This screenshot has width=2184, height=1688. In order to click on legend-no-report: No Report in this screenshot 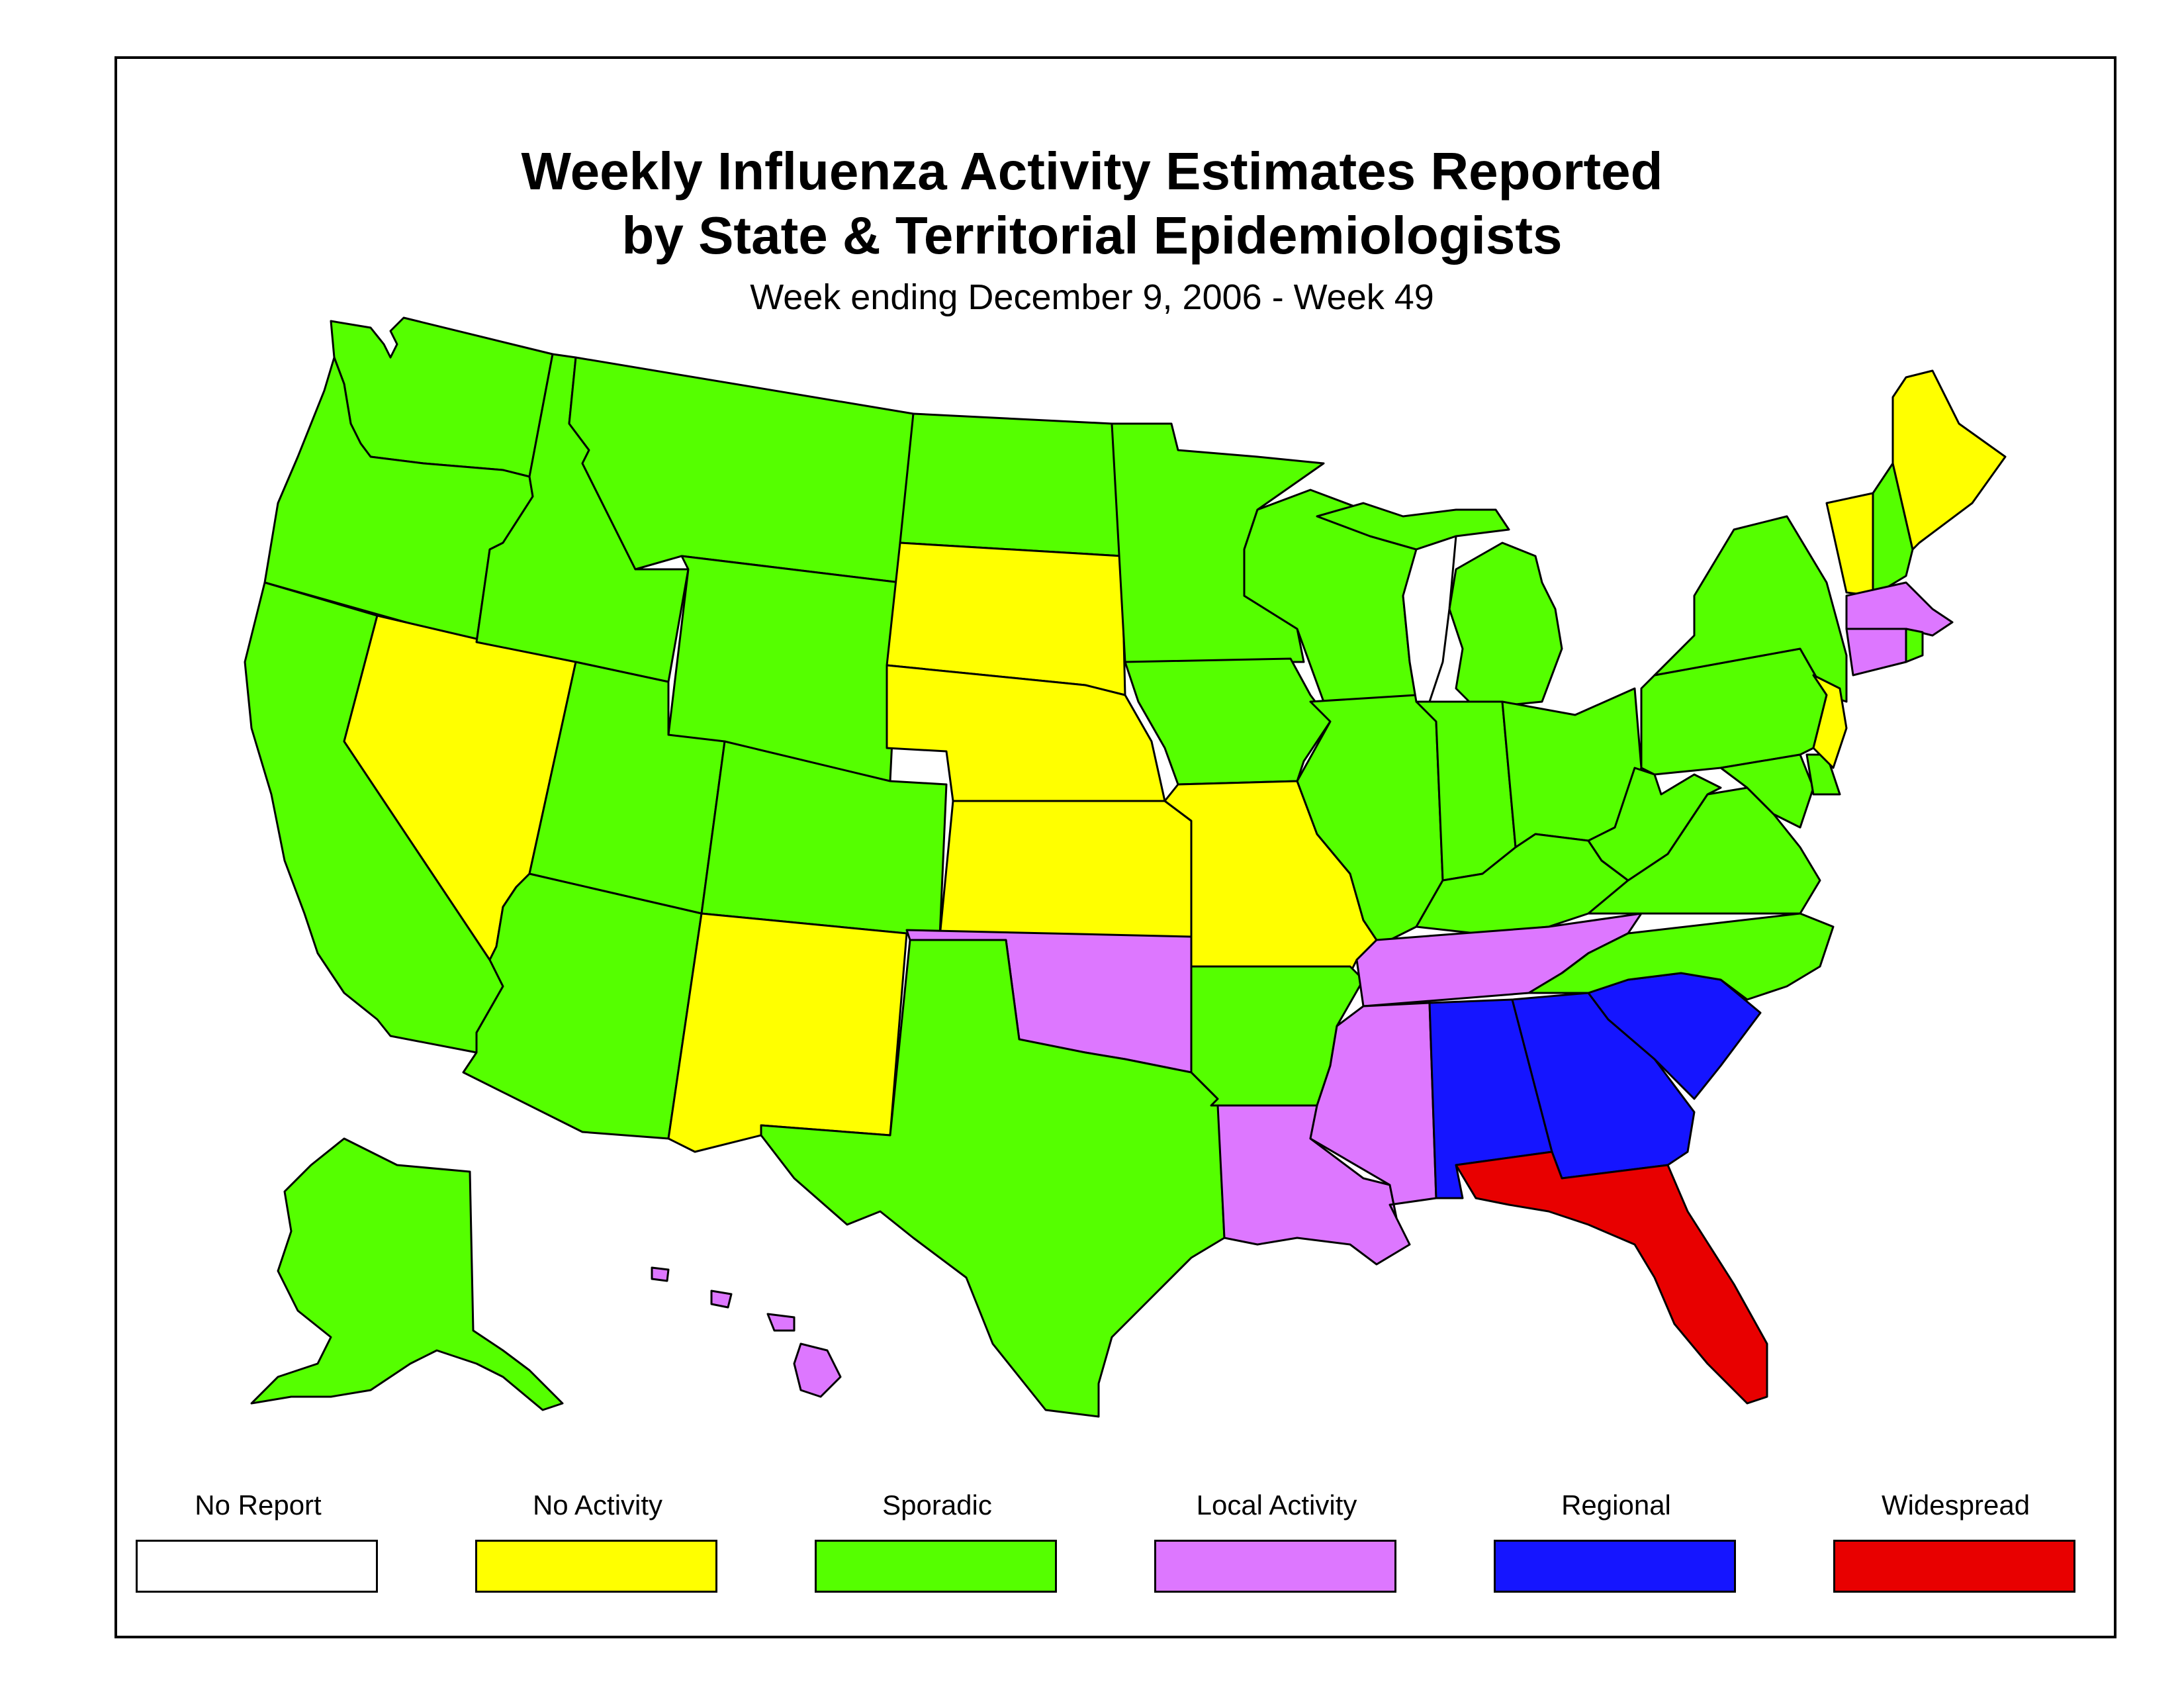, I will do `click(258, 1541)`.